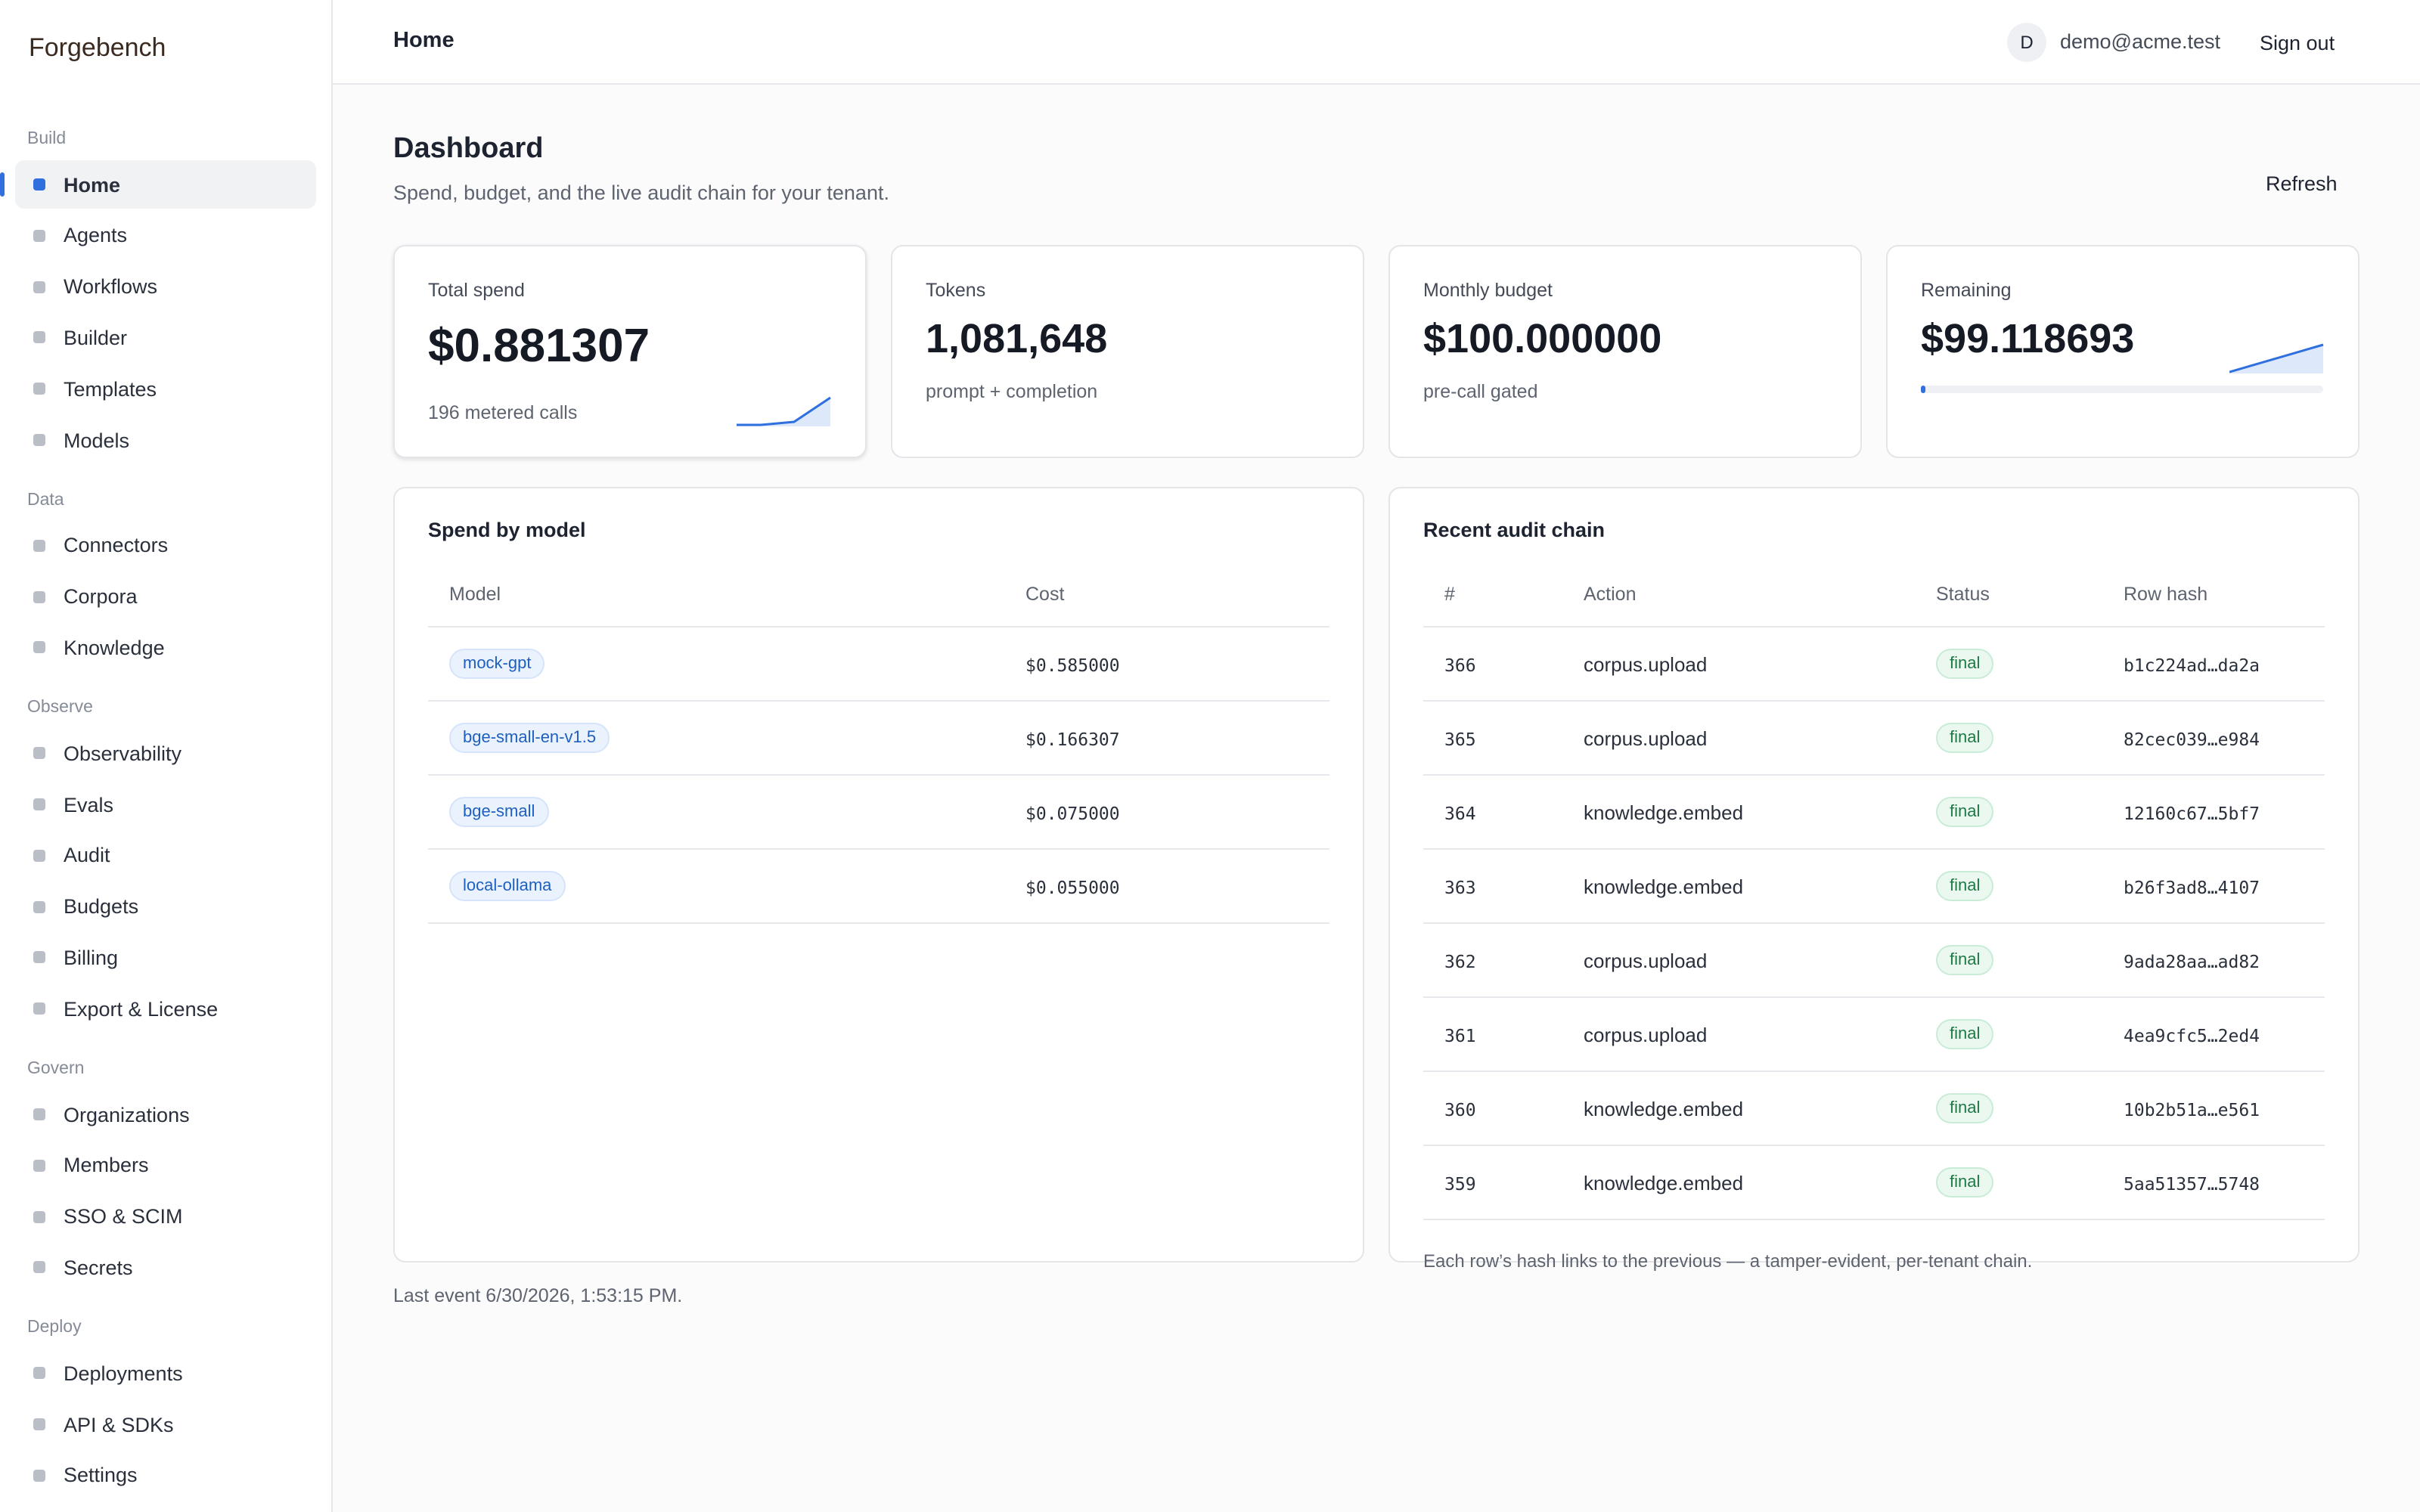 This screenshot has width=2420, height=1512. What do you see at coordinates (1923, 389) in the screenshot?
I see `progress-fill` at bounding box center [1923, 389].